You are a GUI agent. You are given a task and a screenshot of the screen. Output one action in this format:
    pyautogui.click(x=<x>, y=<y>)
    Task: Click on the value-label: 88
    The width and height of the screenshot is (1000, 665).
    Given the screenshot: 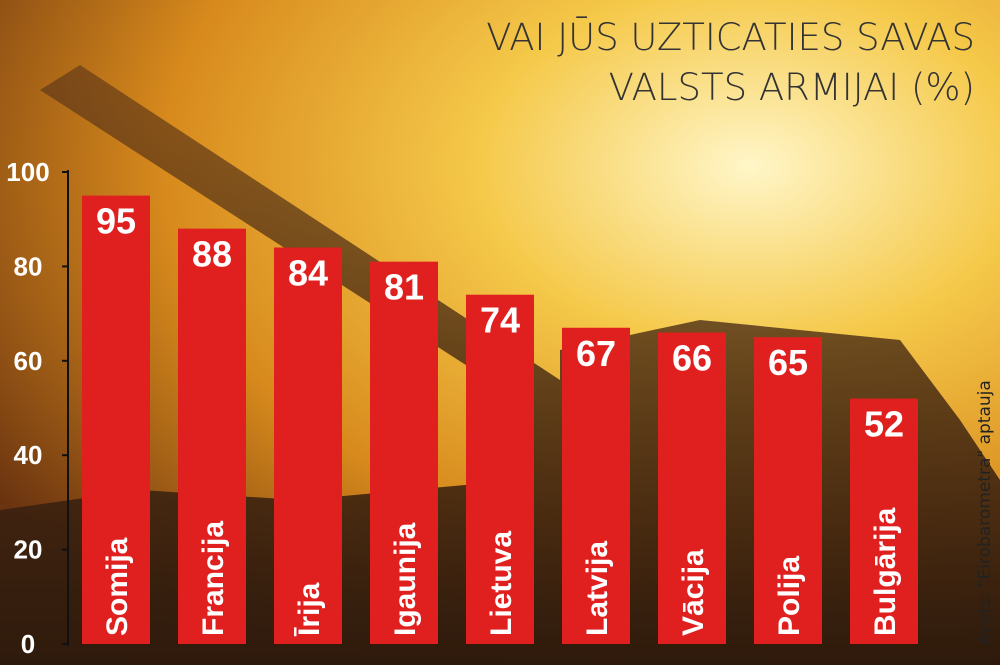 What is the action you would take?
    pyautogui.click(x=212, y=254)
    